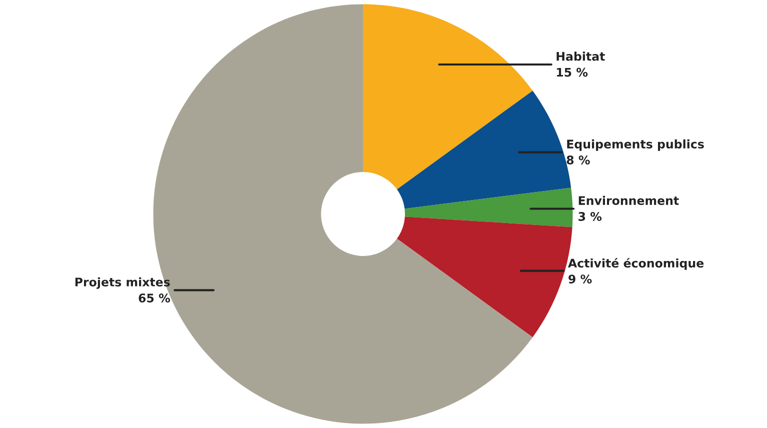 This screenshot has height=428, width=767. Describe the element at coordinates (628, 201) in the screenshot. I see `slice-label: Environnement` at that location.